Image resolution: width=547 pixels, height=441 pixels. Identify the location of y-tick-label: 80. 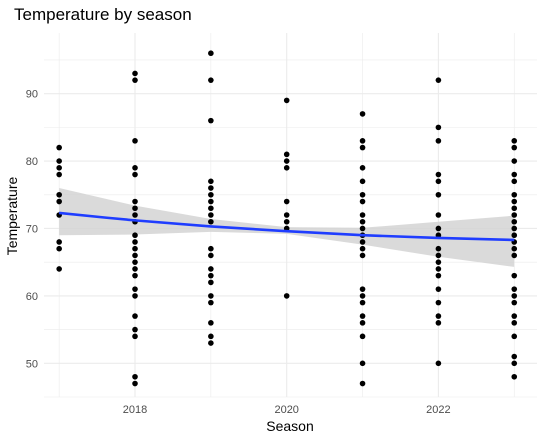
(32, 162).